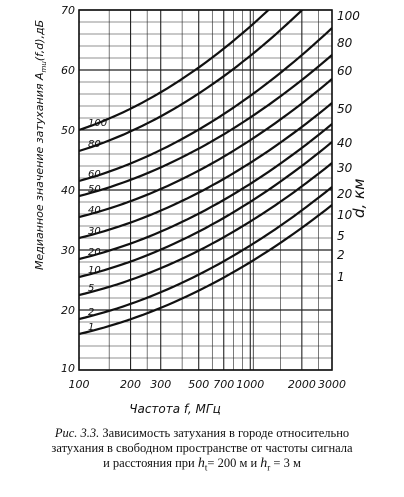  I want to click on x-tick-labels: 100 200 300 500 700 1000 2000 3000, so click(208, 384).